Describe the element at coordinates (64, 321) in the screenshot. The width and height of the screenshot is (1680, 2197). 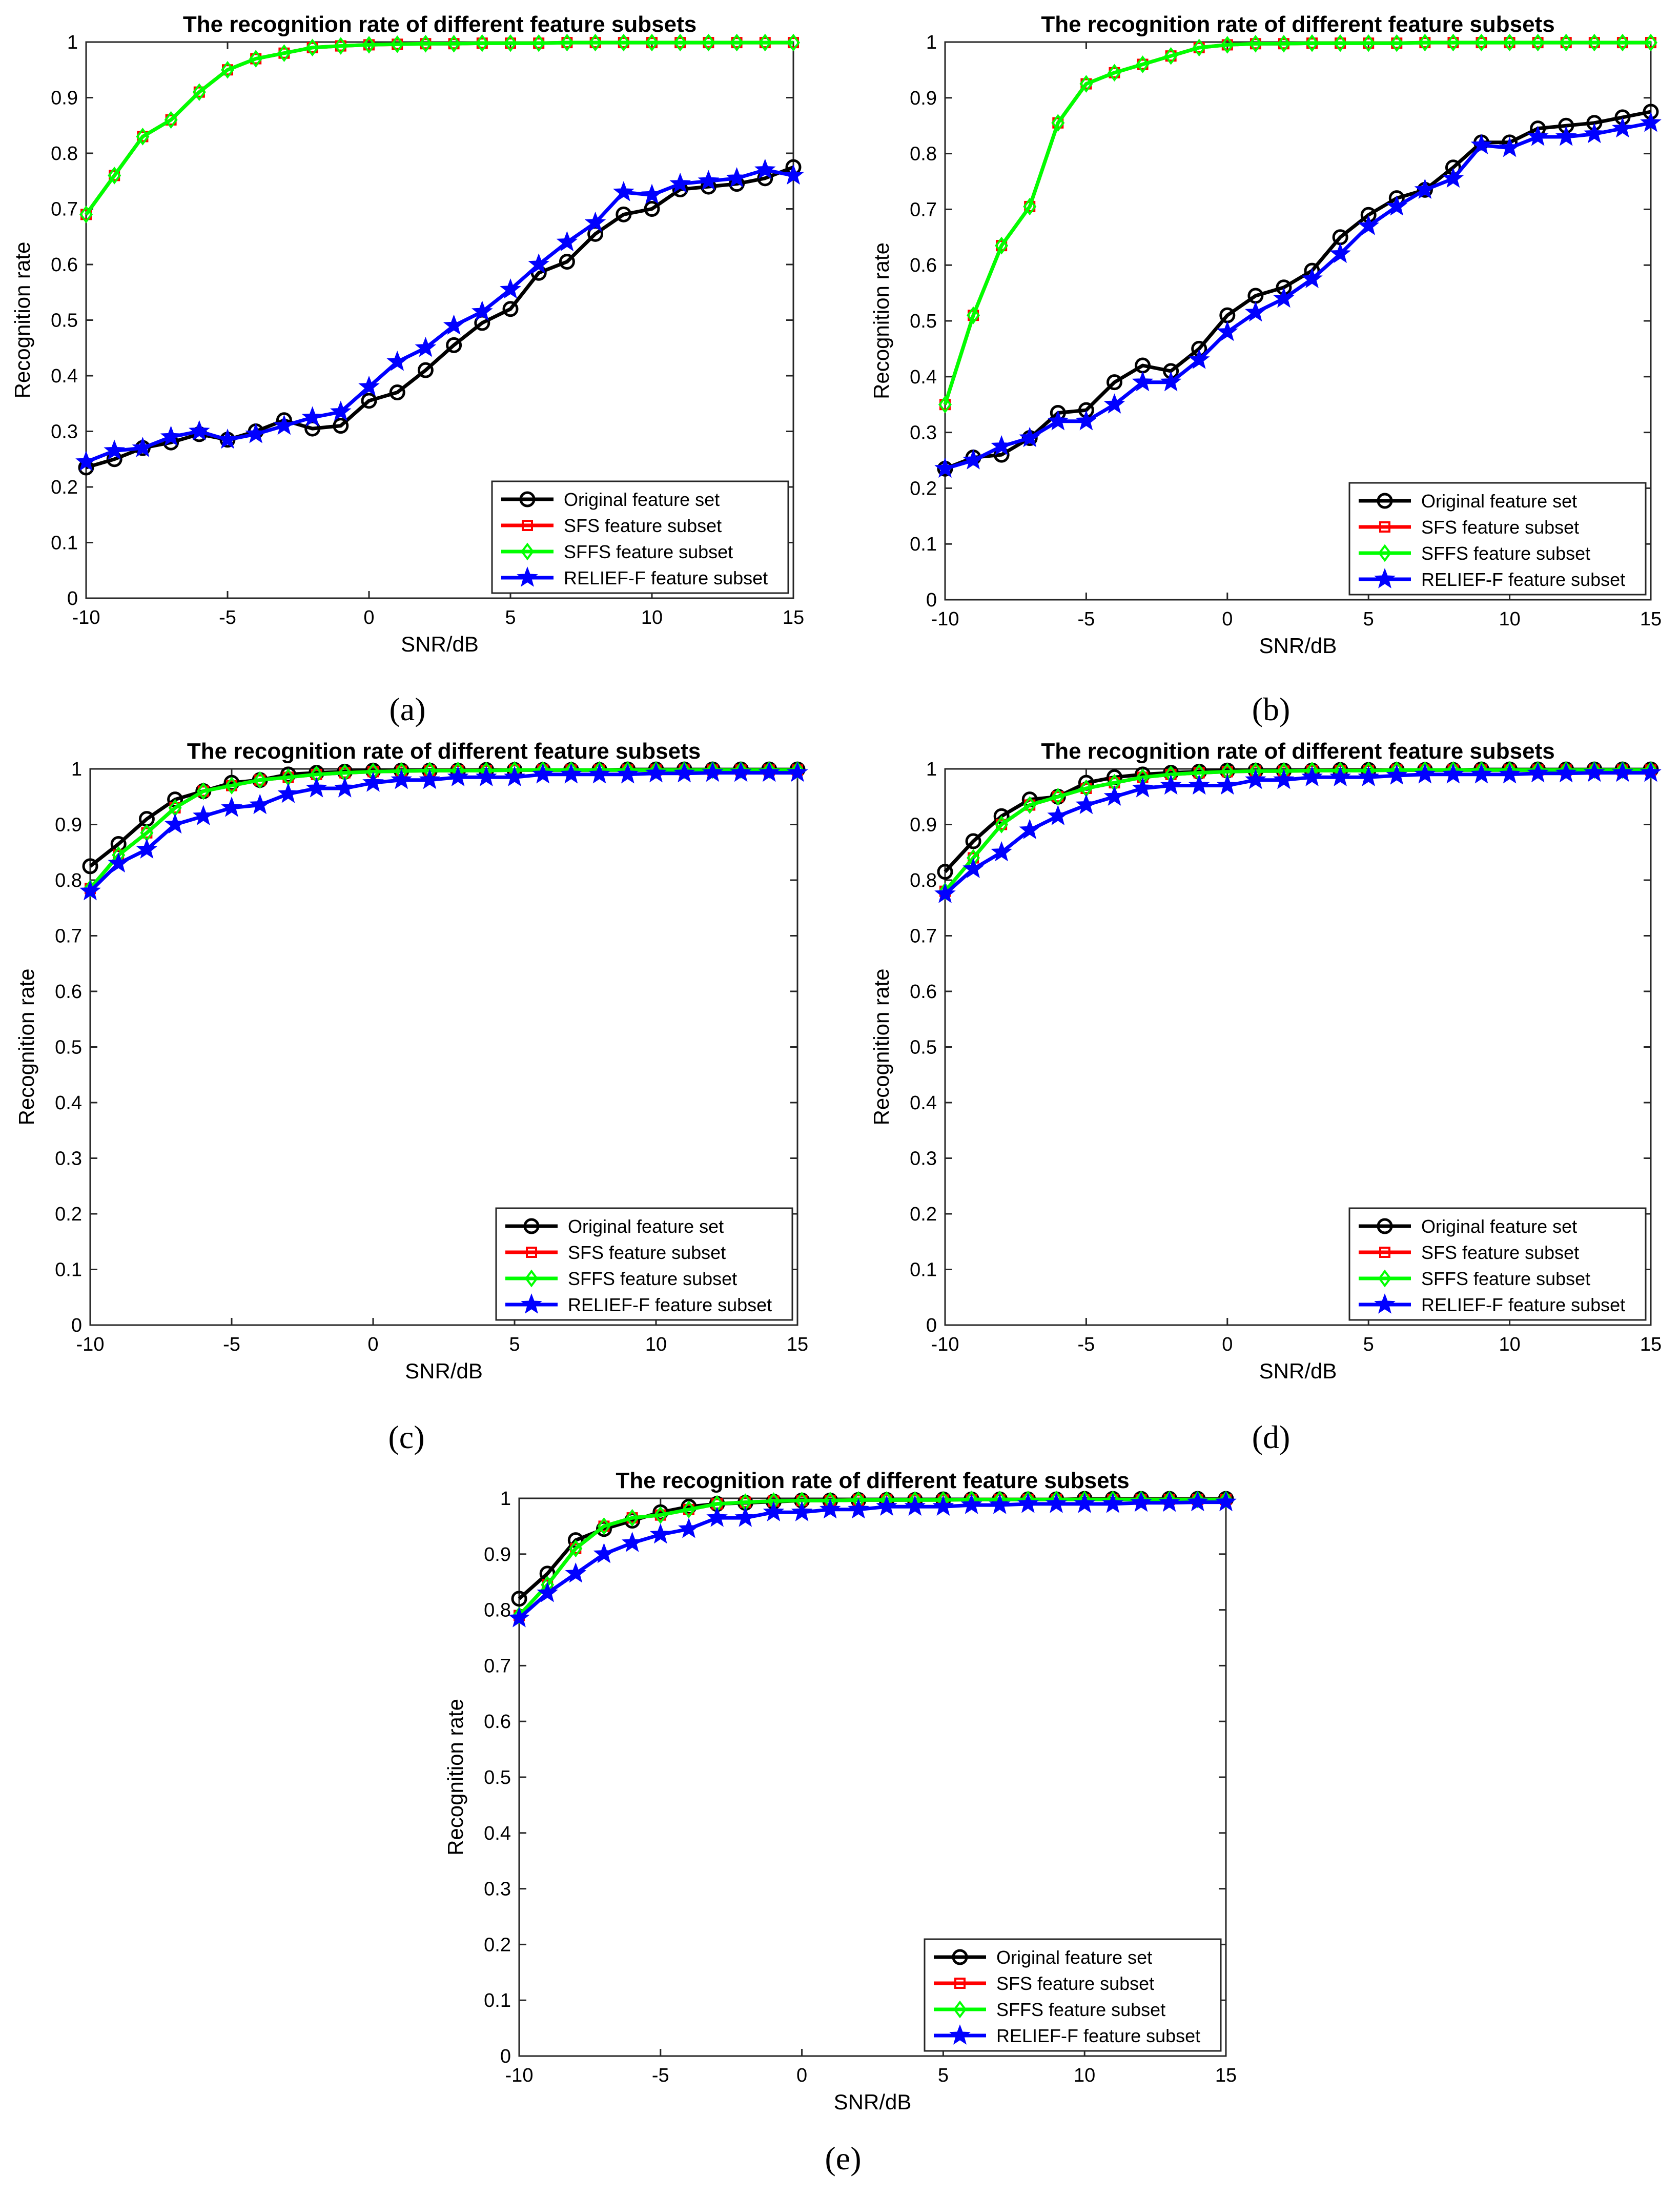
I see `y-tick-label: 0.5` at that location.